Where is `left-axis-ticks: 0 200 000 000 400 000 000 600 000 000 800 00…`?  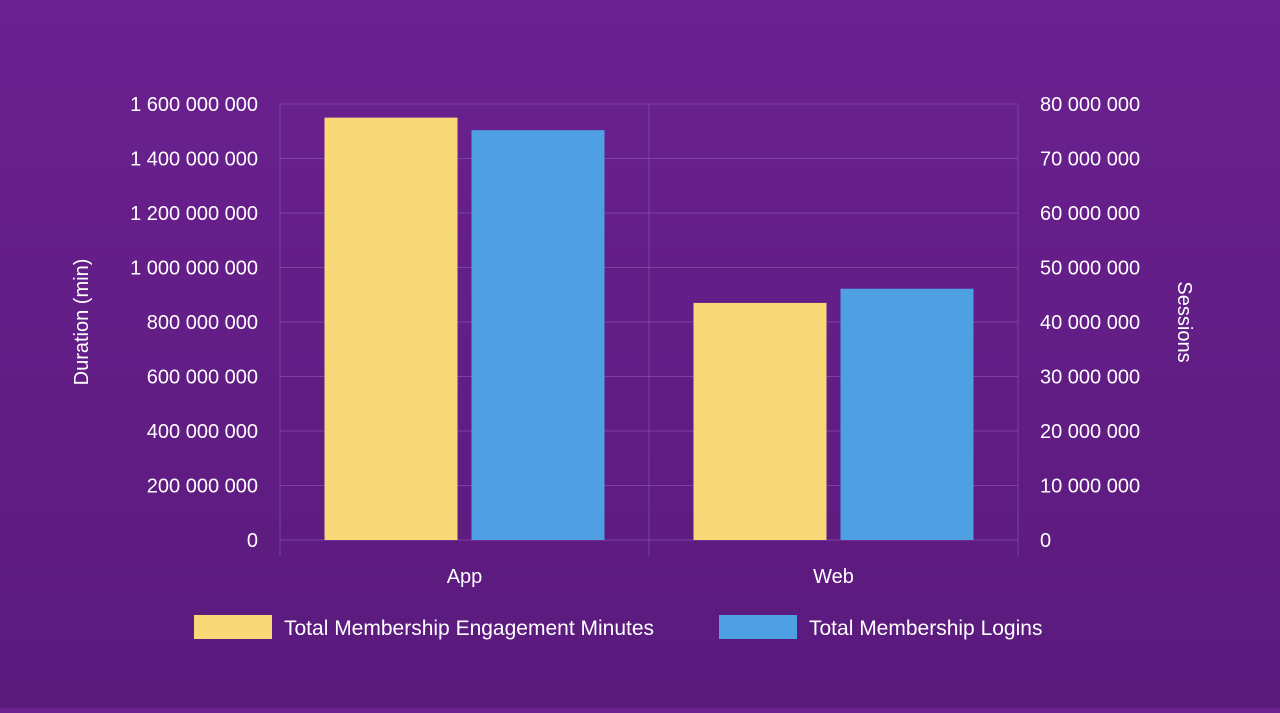
left-axis-ticks: 0 200 000 000 400 000 000 600 000 000 800 00… is located at coordinates (194, 323).